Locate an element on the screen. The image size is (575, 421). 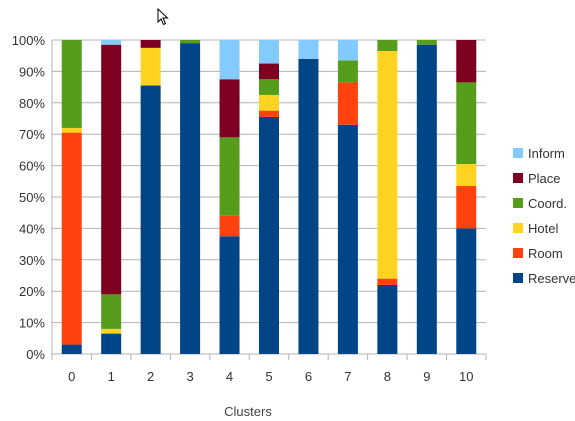
y-tick-label: 90% is located at coordinates (32, 71).